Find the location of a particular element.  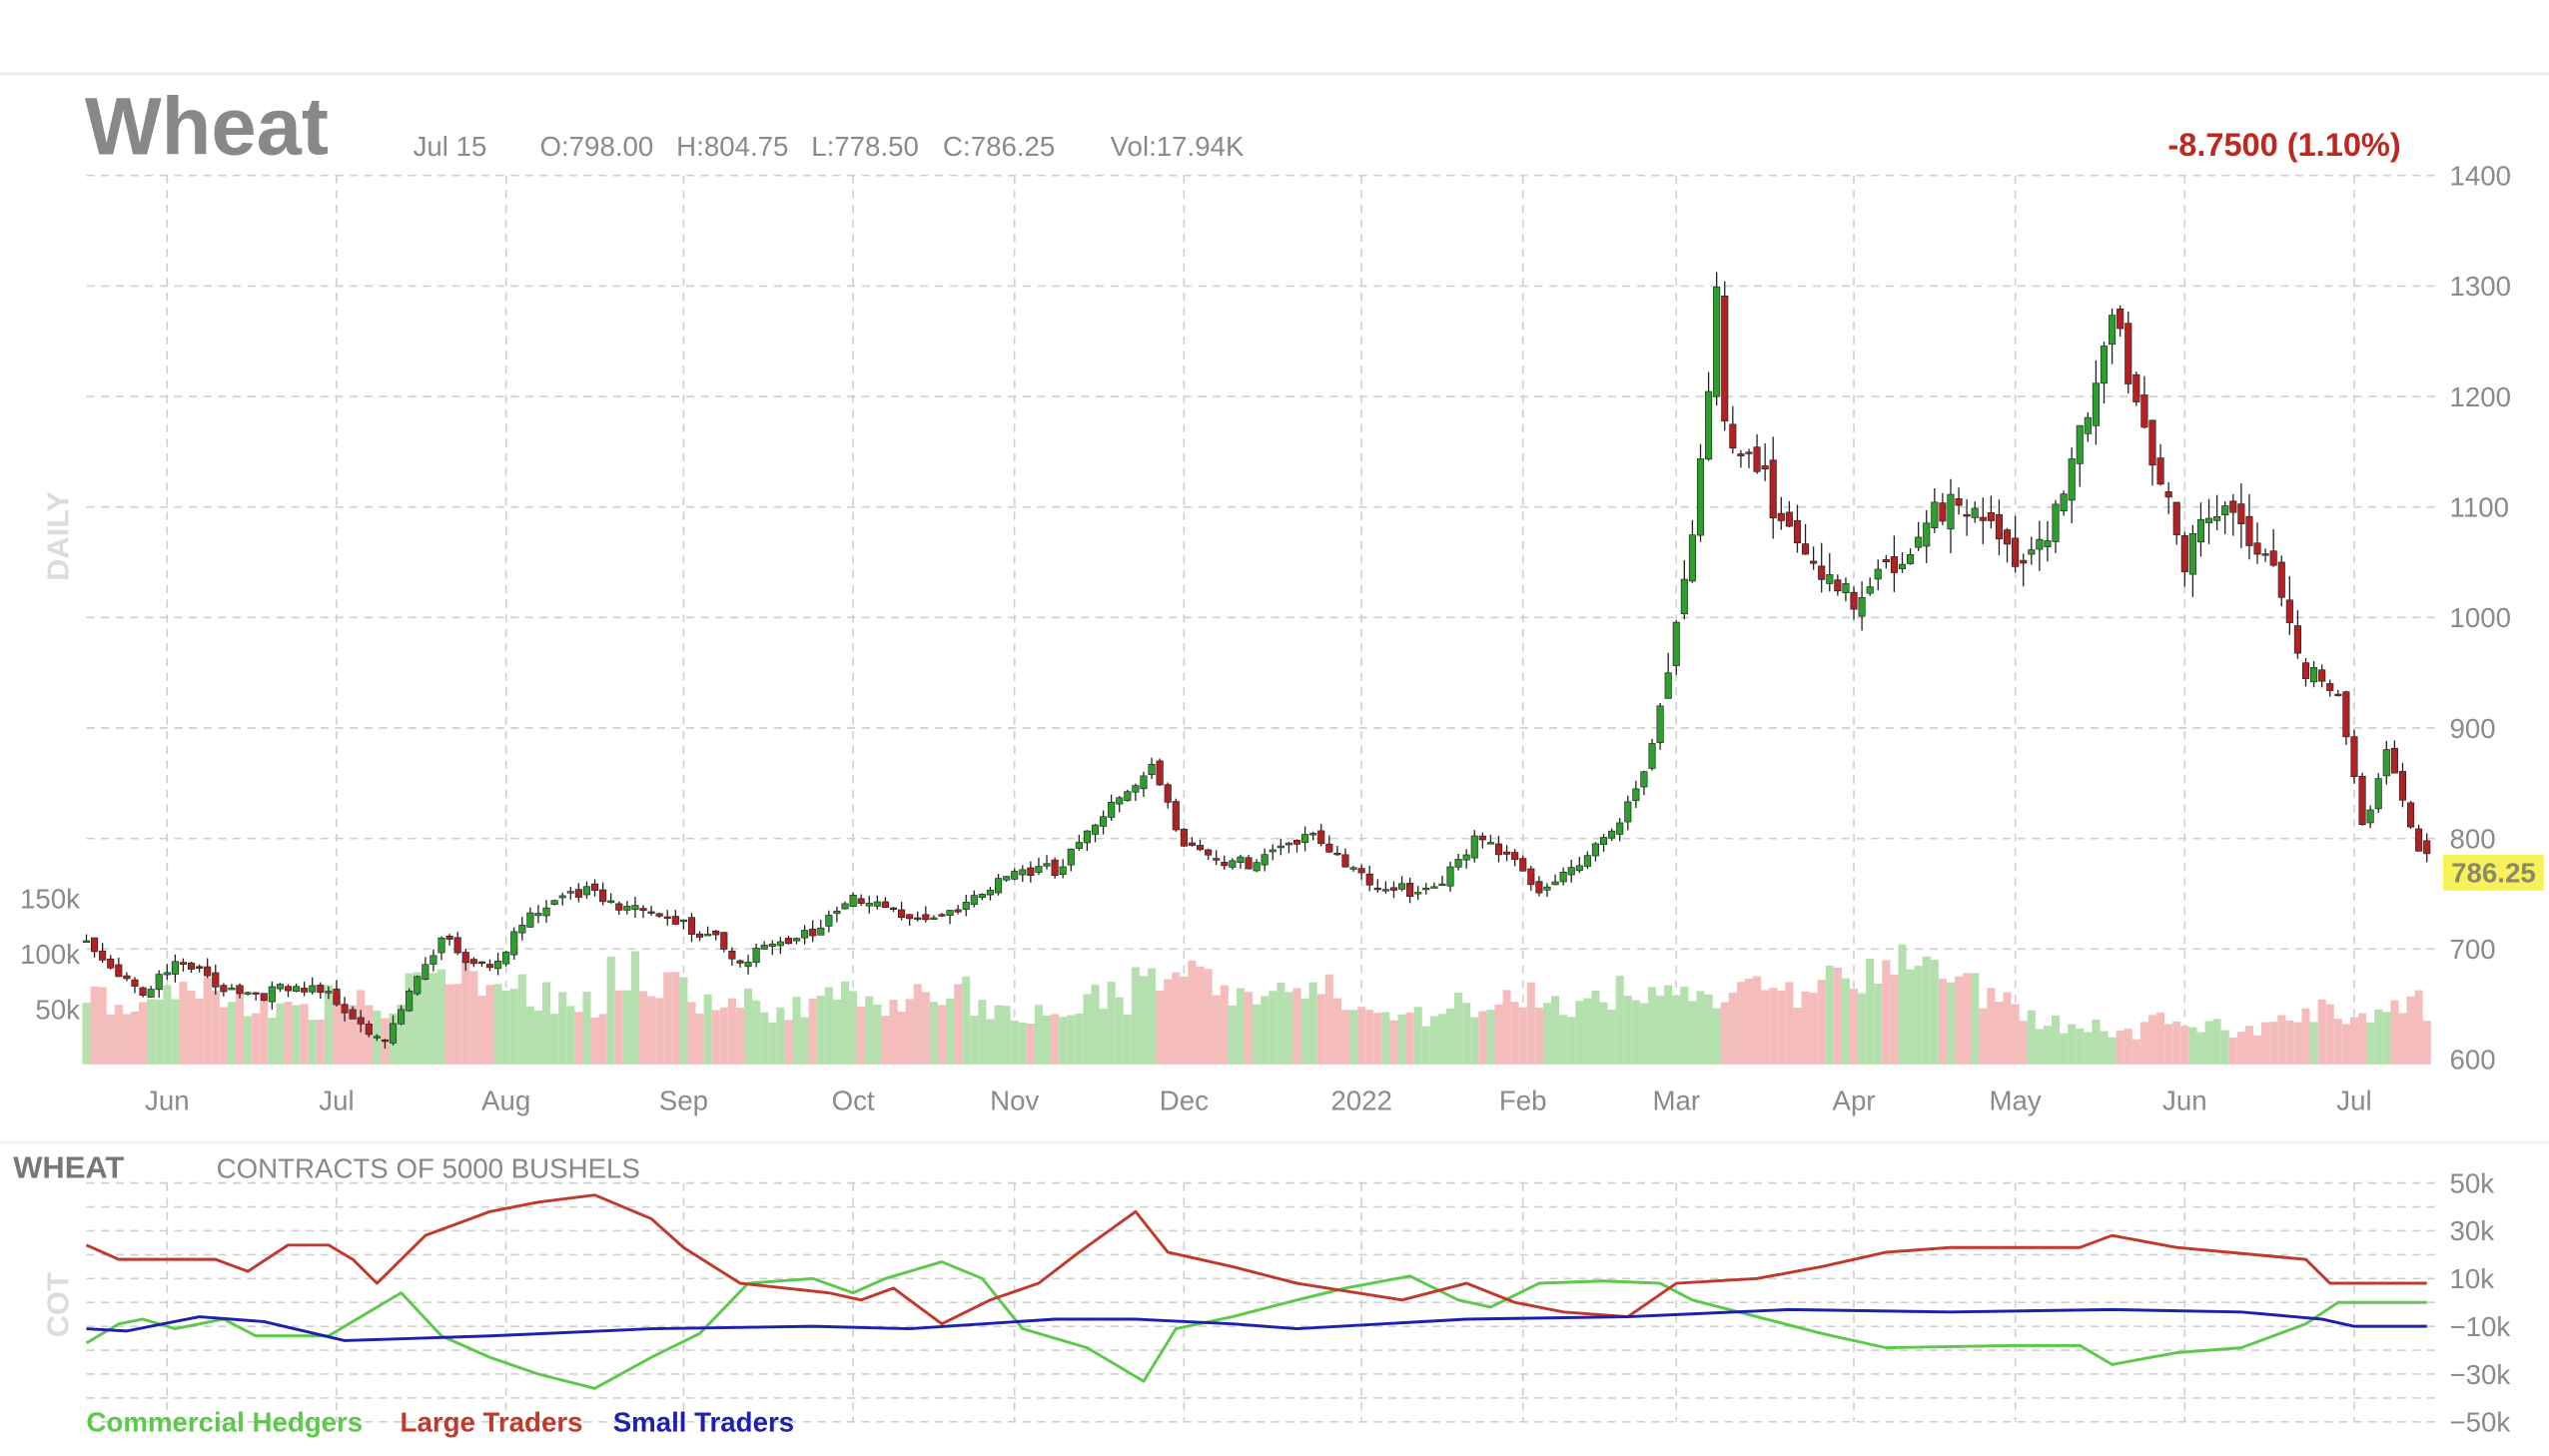

last-price-value: 786.25 is located at coordinates (2493, 874).